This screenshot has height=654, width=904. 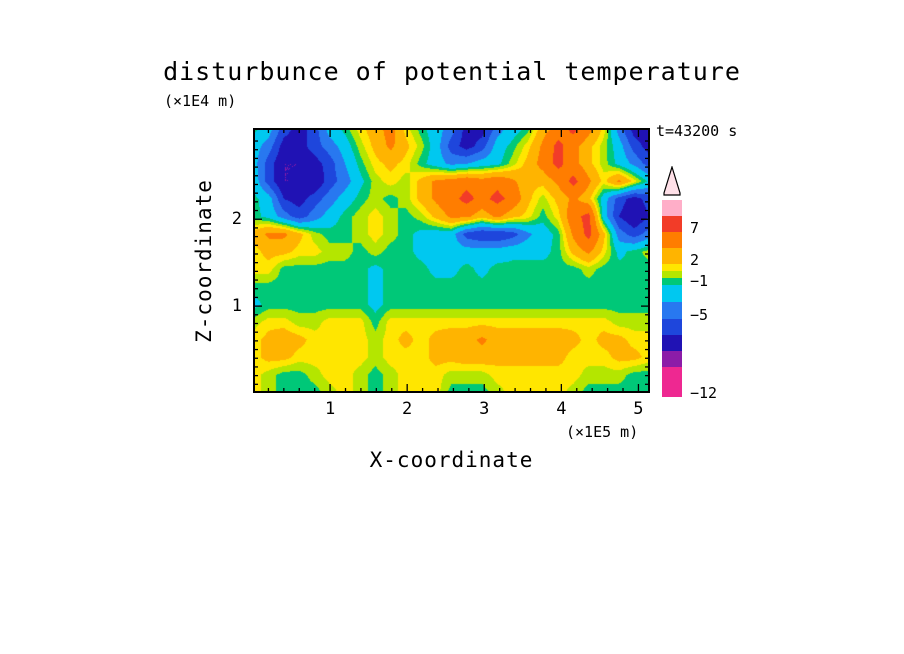 I want to click on colorbar-segments, so click(x=672, y=298).